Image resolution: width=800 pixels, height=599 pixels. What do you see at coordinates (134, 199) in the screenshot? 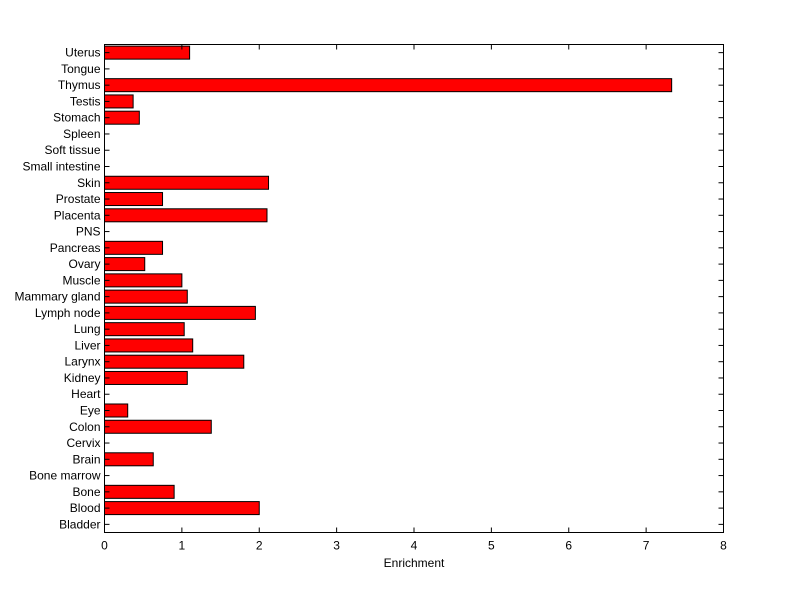
I see `bar-prostate` at bounding box center [134, 199].